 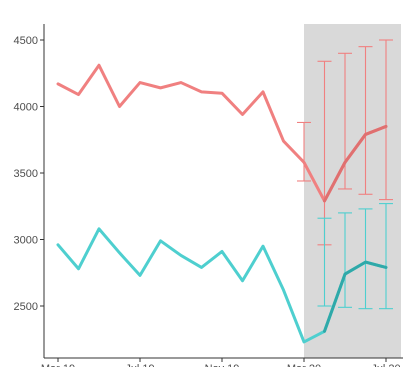 I want to click on x-tick-label: Jul 20, so click(x=385, y=365).